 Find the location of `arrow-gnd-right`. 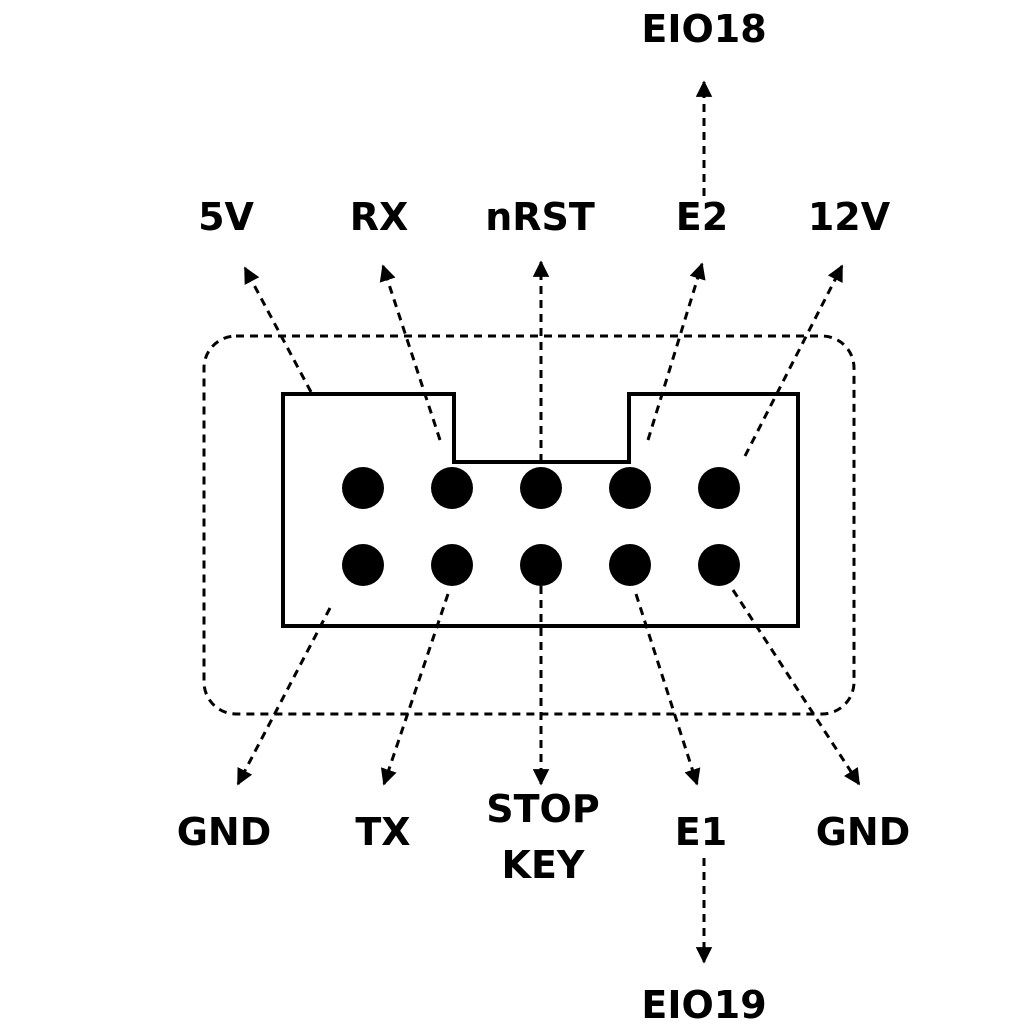

arrow-gnd-right is located at coordinates (796, 687).